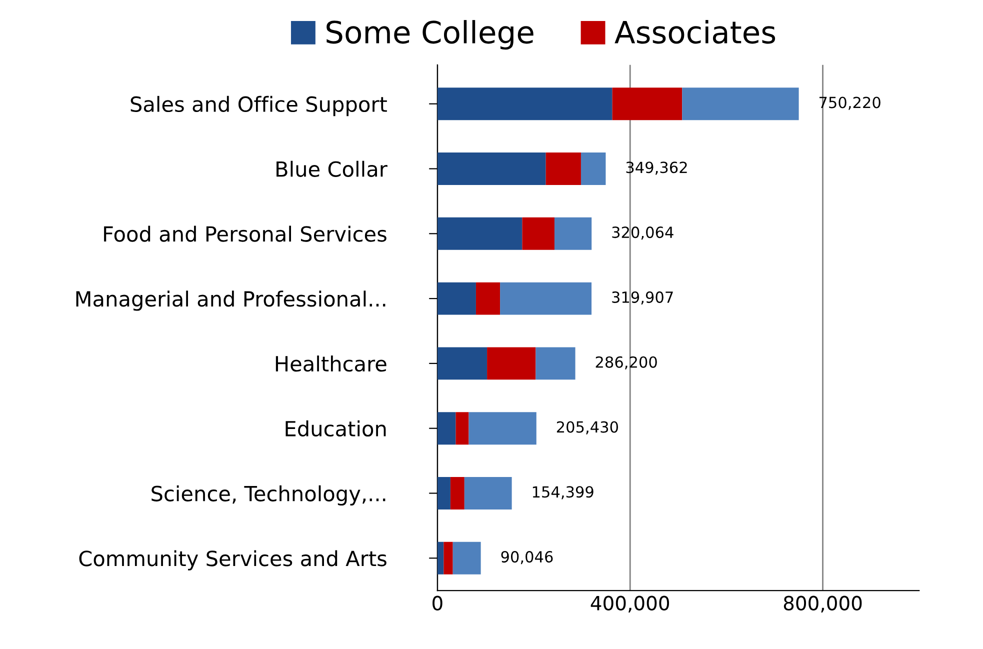 This screenshot has width=983, height=649. I want to click on y-tick-label: Food and Personal Services, so click(245, 234).